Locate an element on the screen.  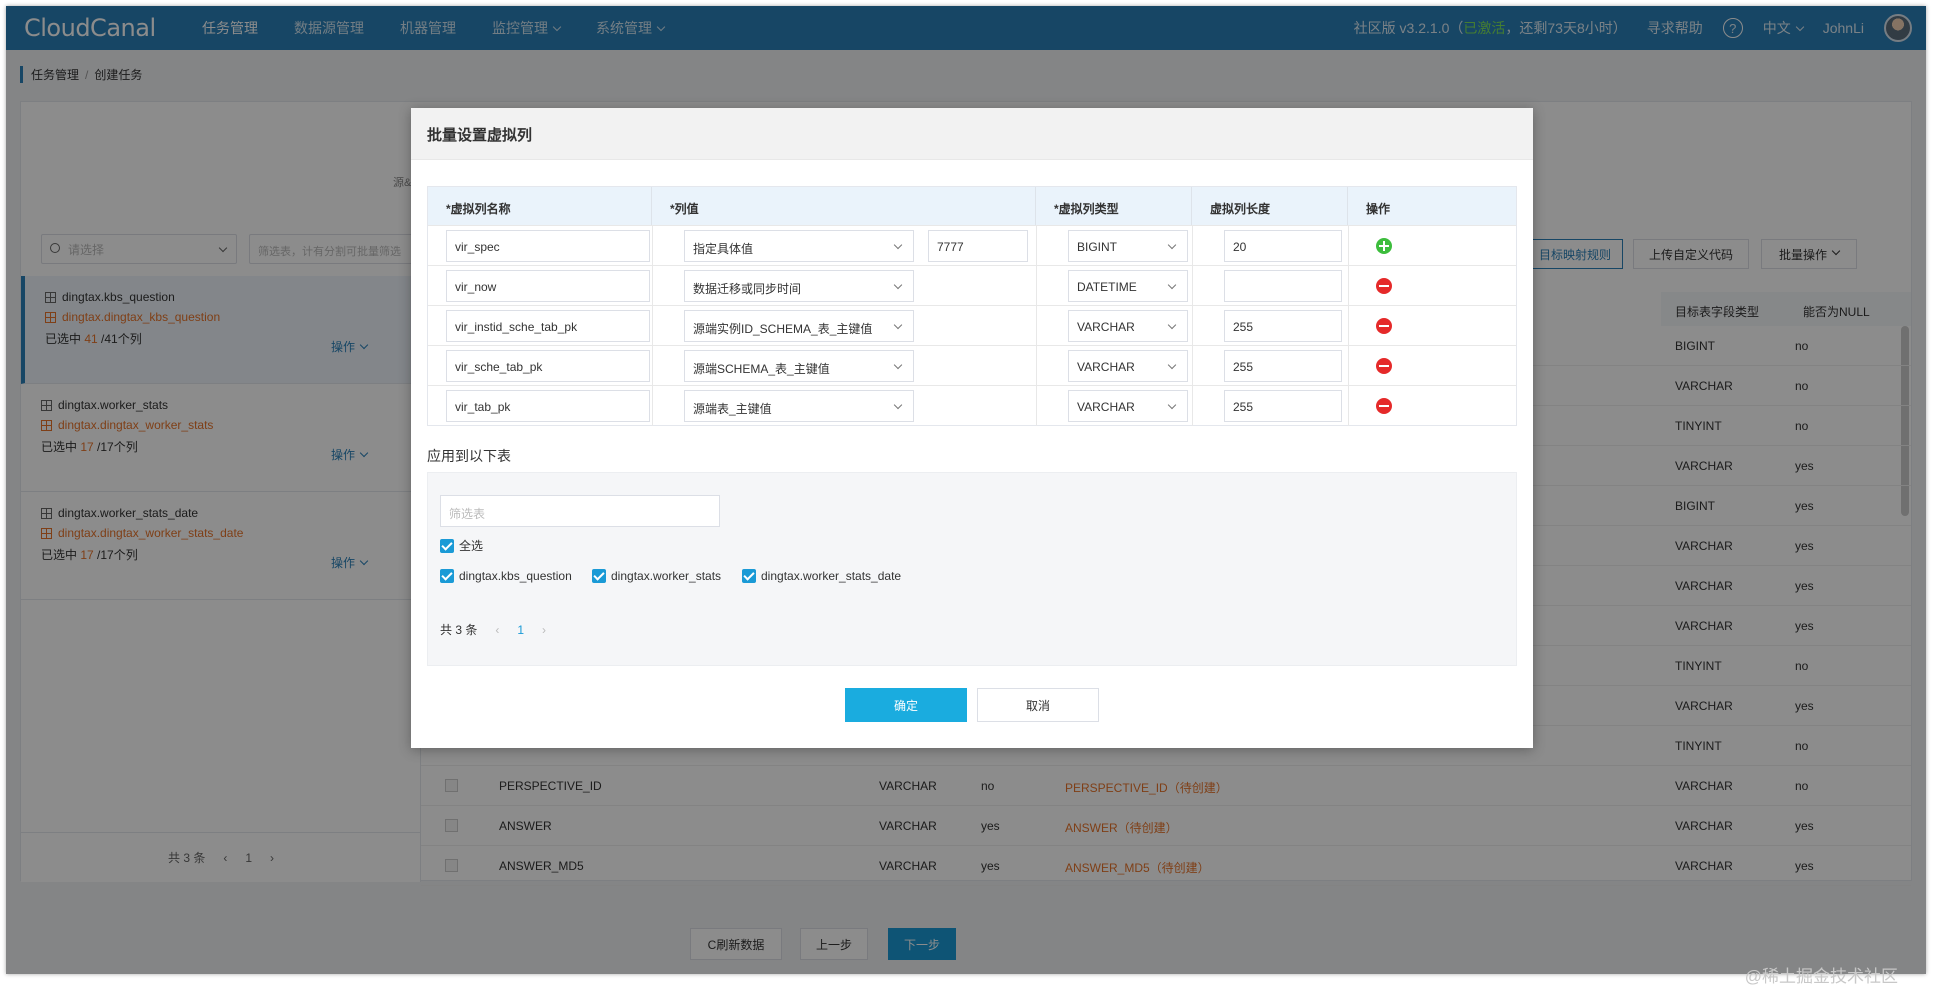
nav-task-management: 任务管理 is located at coordinates (230, 28).